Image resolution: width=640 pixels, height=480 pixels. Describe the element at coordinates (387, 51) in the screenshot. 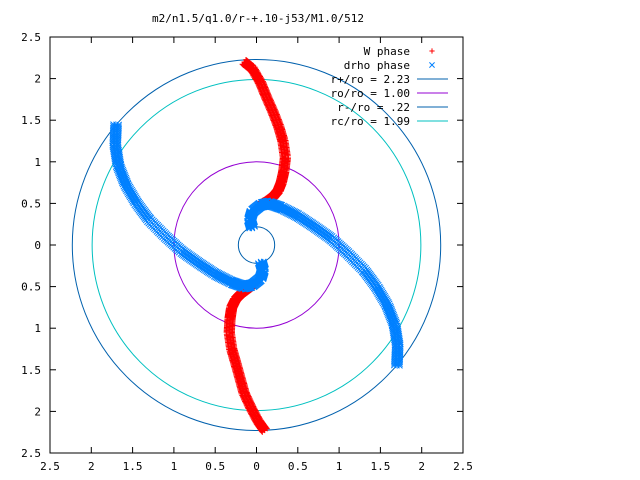

I see `legend-label: W phase` at that location.